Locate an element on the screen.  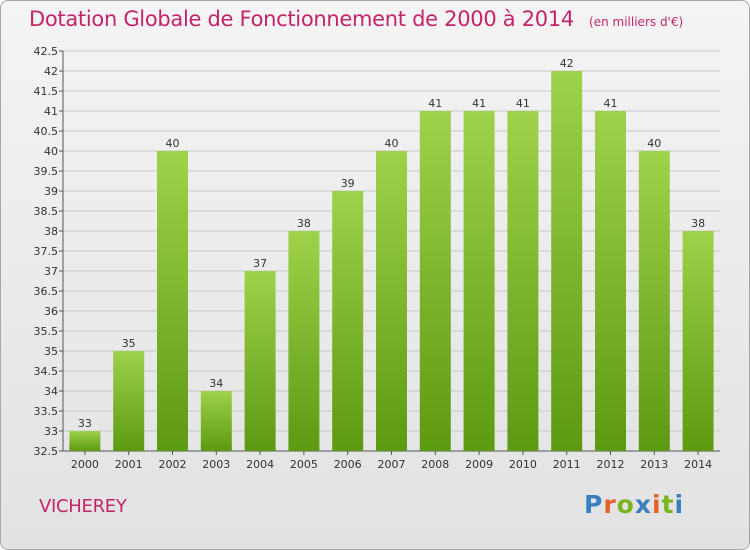
x-tick-label: 2014 is located at coordinates (698, 464).